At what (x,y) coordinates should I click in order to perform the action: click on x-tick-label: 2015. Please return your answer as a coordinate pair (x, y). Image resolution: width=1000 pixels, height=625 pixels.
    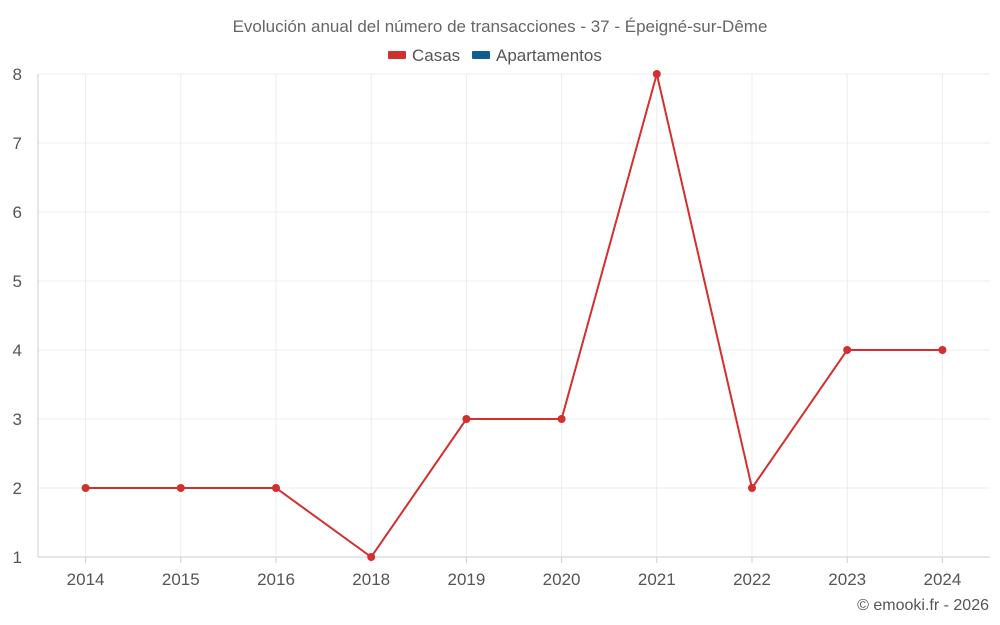
    Looking at the image, I should click on (181, 579).